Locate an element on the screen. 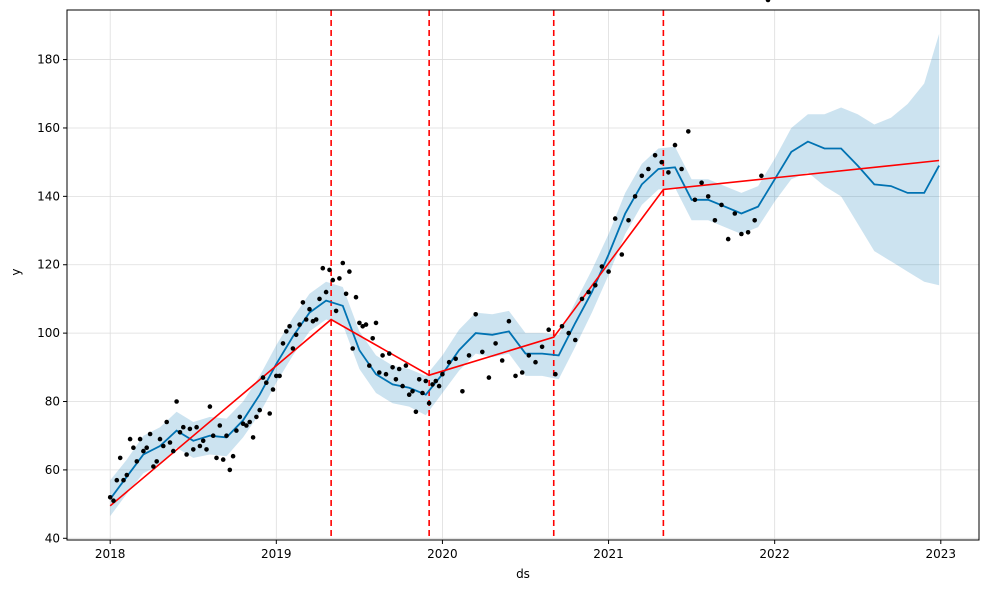 The image size is (989, 590). y-axis-ticks: 40 60 80 100 120 140 160 180 is located at coordinates (52, 299).